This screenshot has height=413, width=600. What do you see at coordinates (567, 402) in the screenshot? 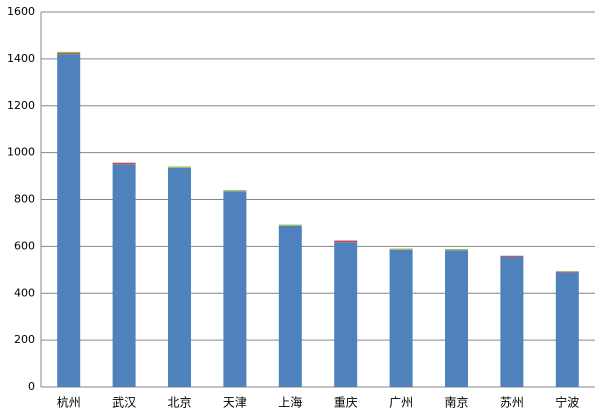
I see `x-tick-label: 宁波` at bounding box center [567, 402].